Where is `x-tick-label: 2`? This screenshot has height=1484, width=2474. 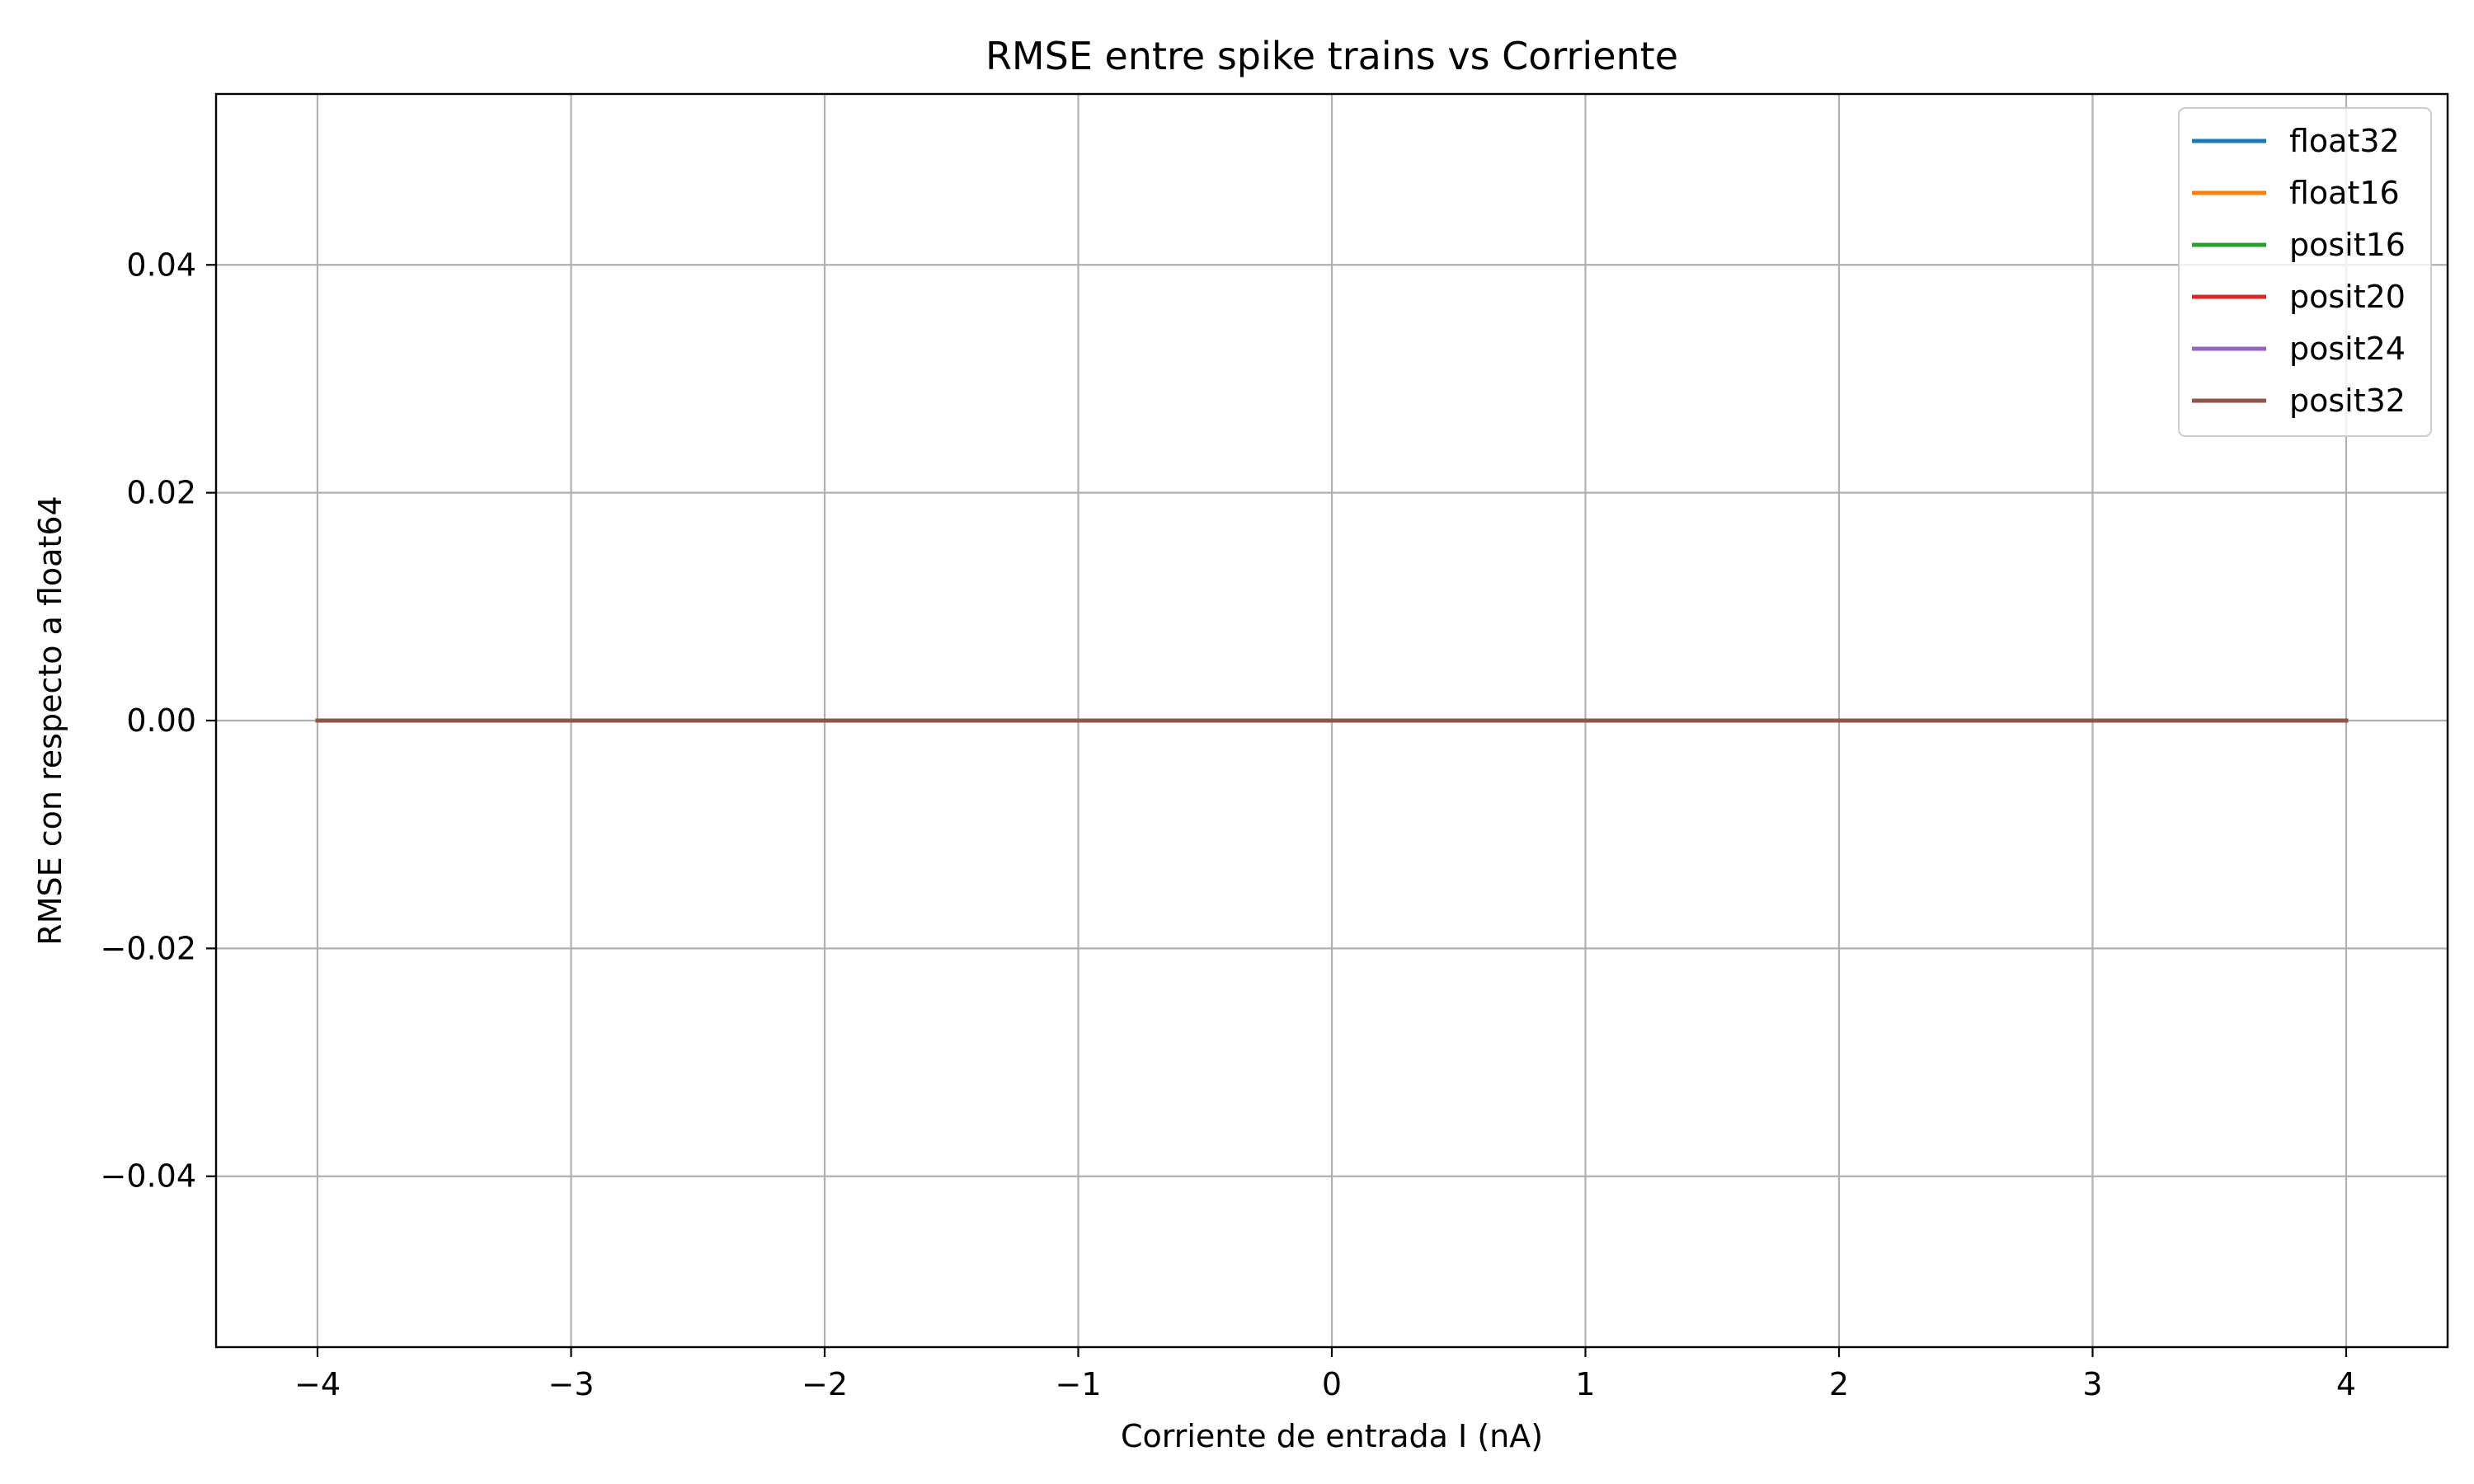
x-tick-label: 2 is located at coordinates (1839, 1384).